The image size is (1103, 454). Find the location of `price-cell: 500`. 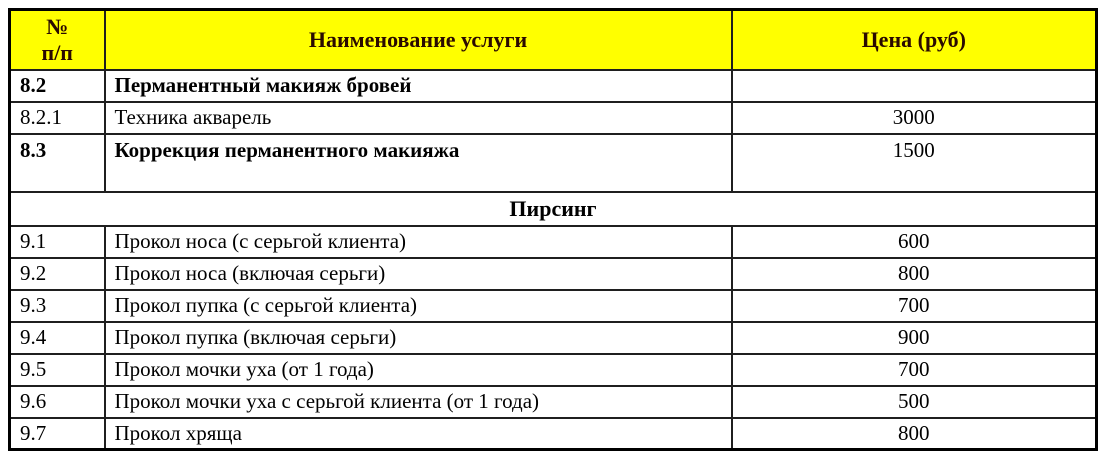

price-cell: 500 is located at coordinates (914, 401).